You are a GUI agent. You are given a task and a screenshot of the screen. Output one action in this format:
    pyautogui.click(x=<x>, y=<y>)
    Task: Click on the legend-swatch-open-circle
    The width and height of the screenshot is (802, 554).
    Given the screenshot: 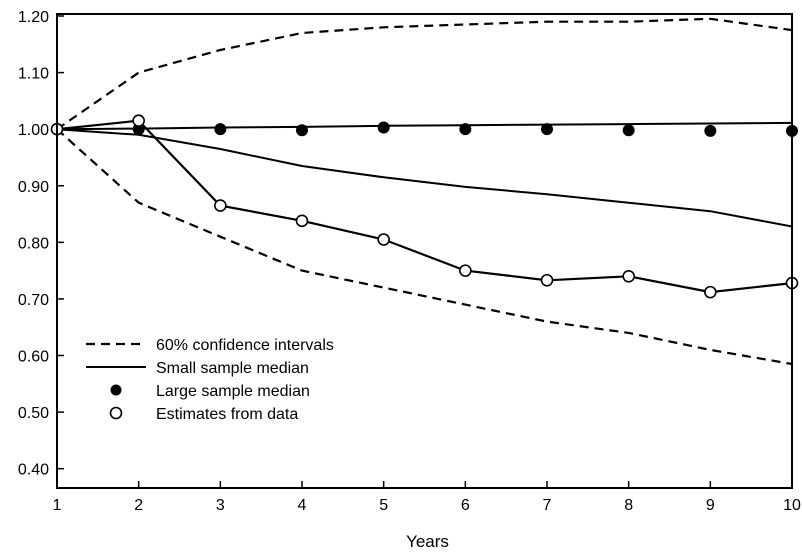 What is the action you would take?
    pyautogui.click(x=116, y=413)
    